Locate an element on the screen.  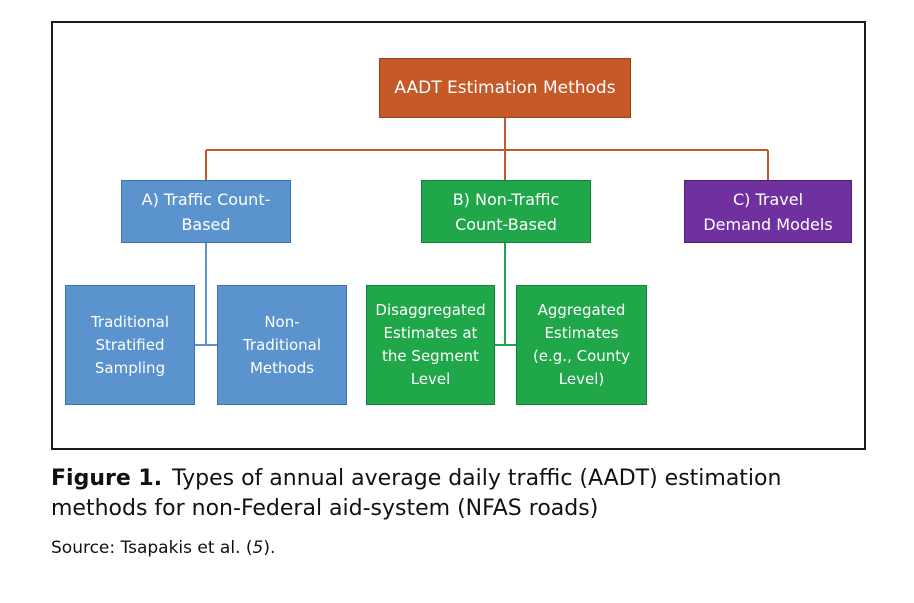
subcategory-non-traditional-methods: Non- Traditional Methods is located at coordinates (282, 345).